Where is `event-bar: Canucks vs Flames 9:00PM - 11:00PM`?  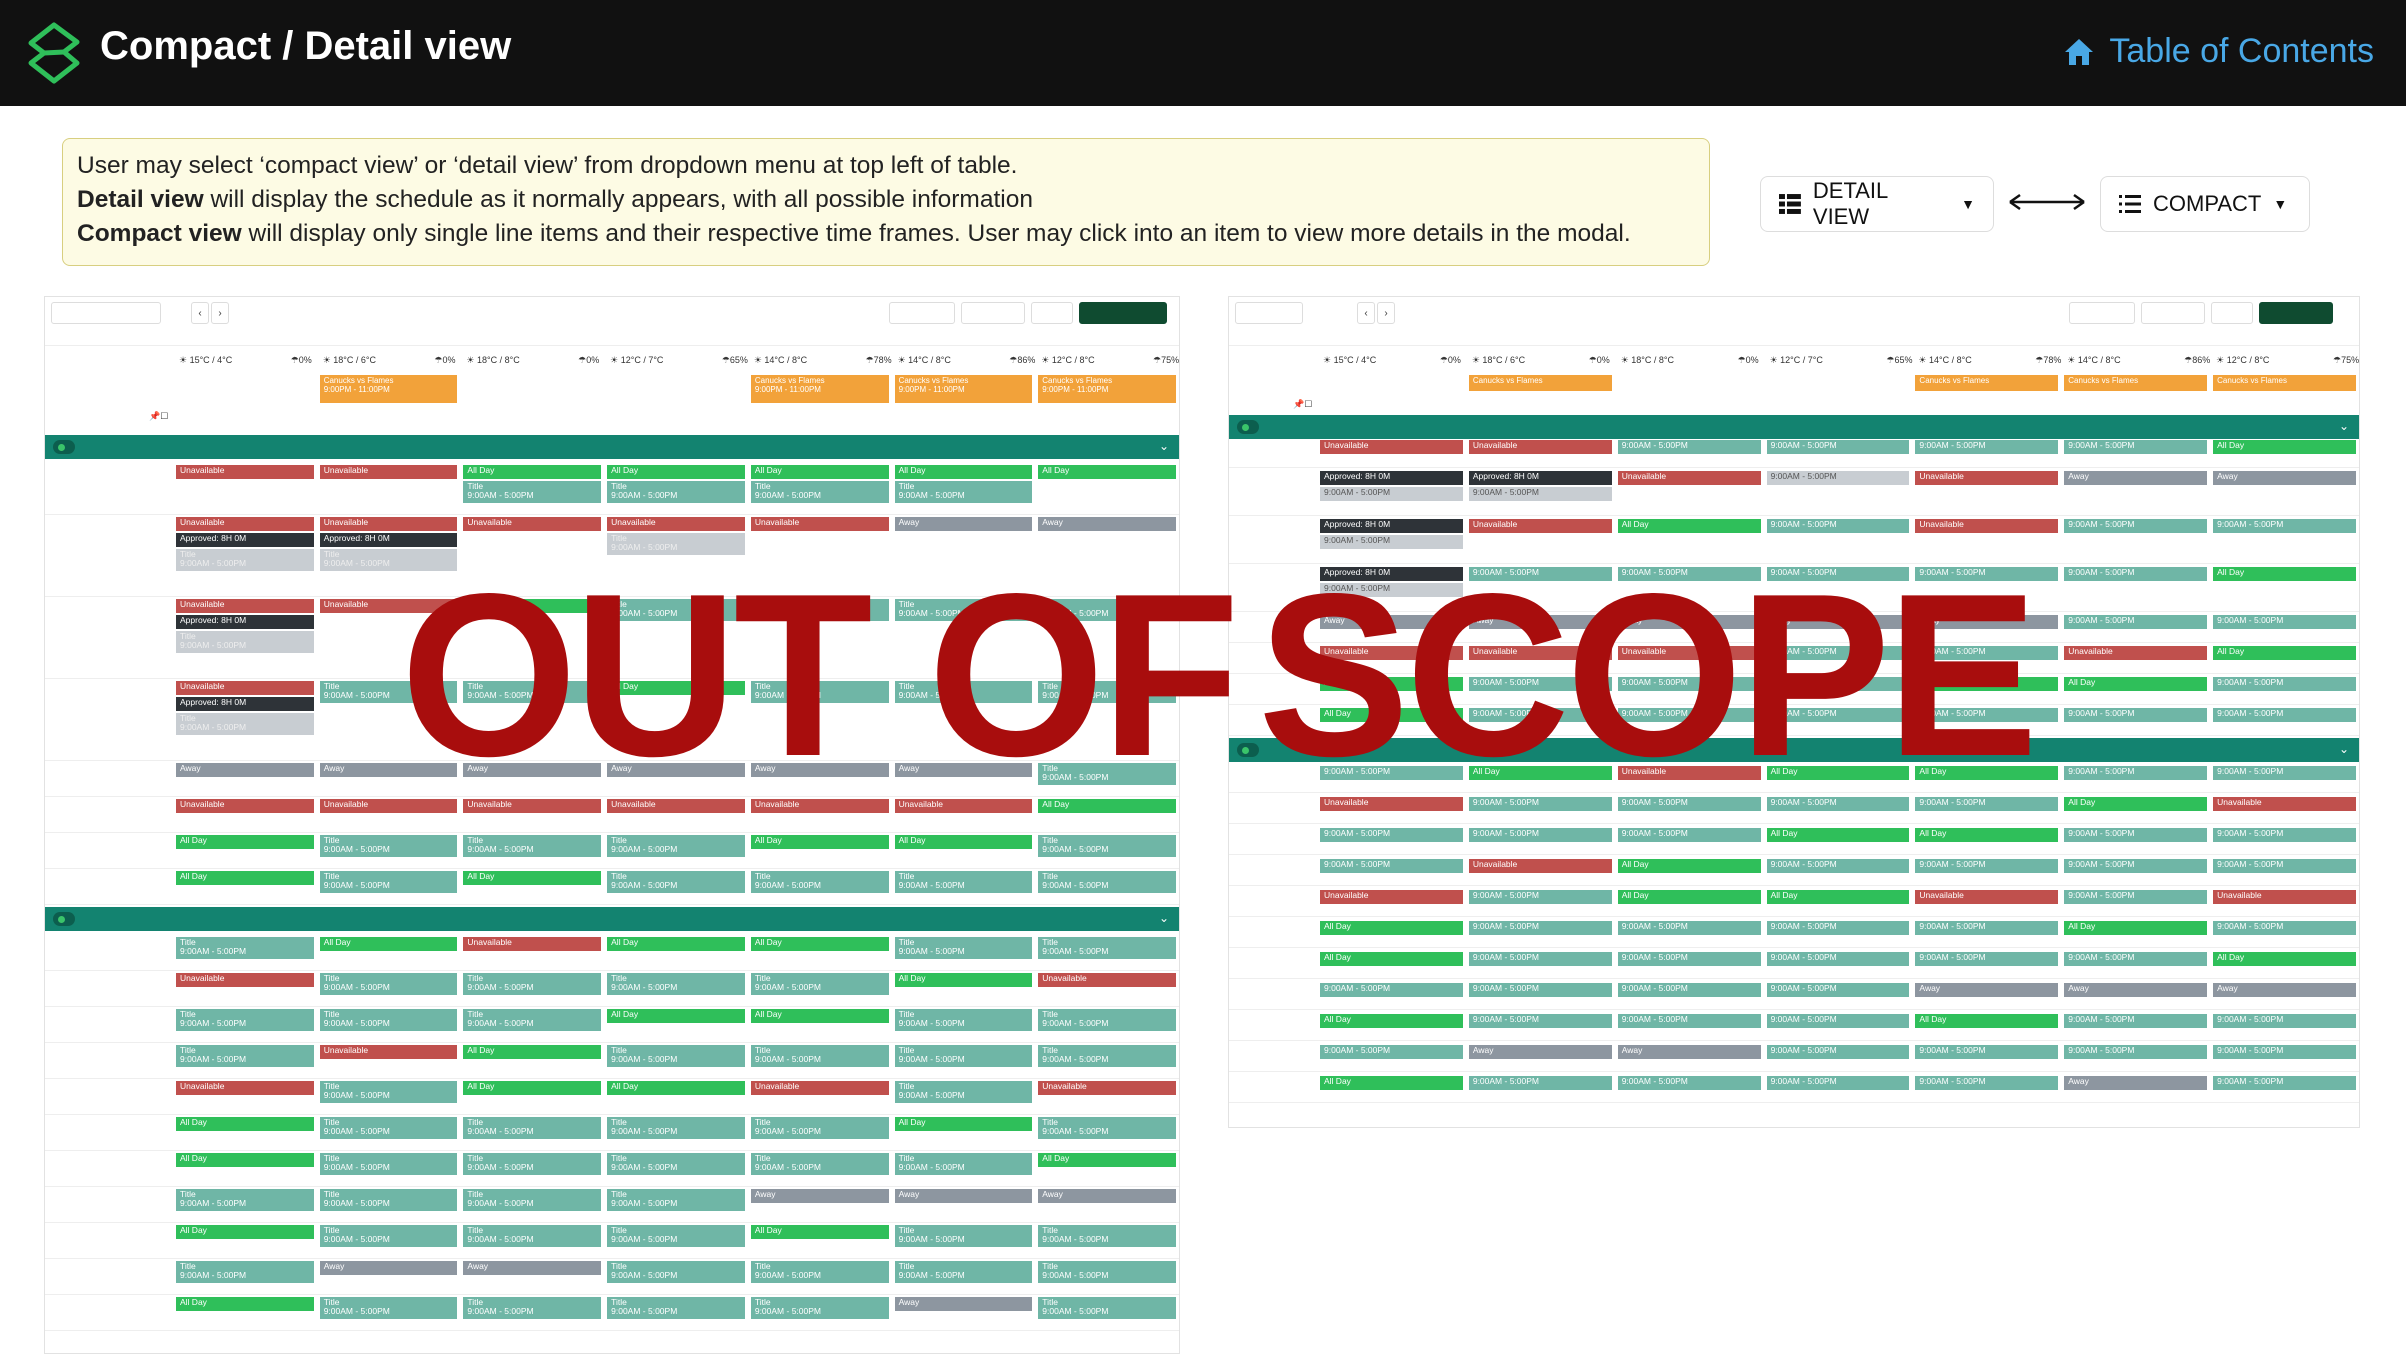
event-bar: Canucks vs Flames 9:00PM - 11:00PM is located at coordinates (819, 389).